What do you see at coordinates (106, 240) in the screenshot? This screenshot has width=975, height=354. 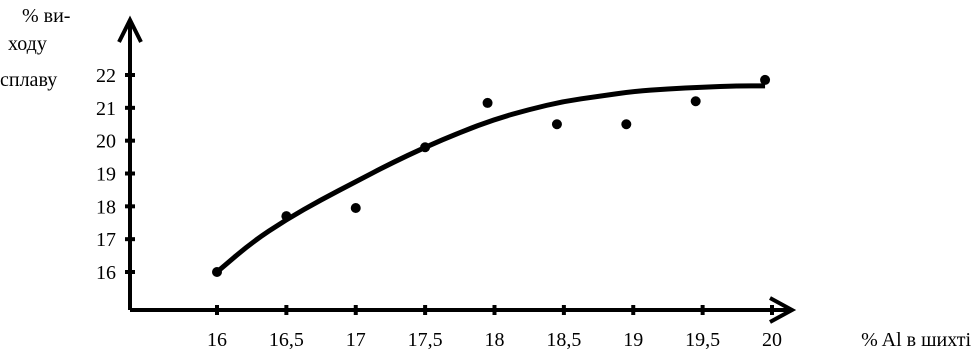 I see `y-tick-label: 17` at bounding box center [106, 240].